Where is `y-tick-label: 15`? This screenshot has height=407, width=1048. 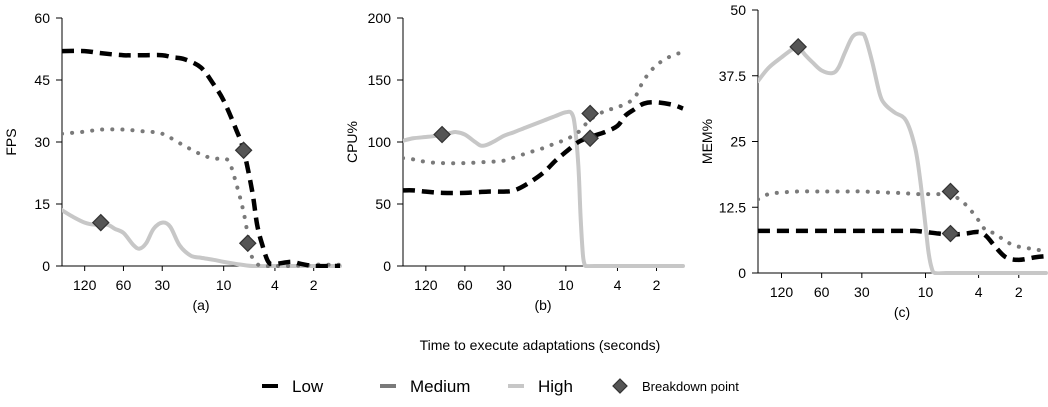 y-tick-label: 15 is located at coordinates (42, 204).